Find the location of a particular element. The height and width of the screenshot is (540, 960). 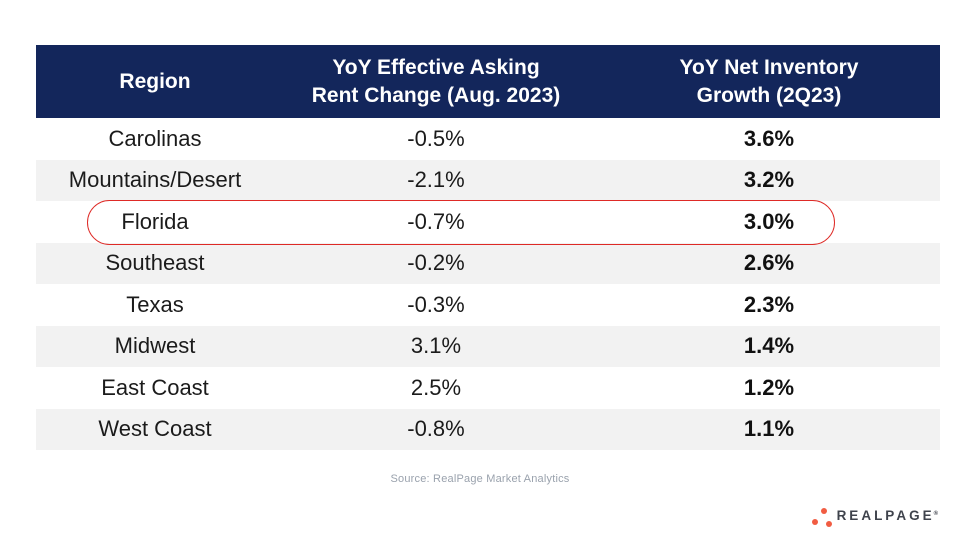

region-cell: Mountains/Desert is located at coordinates (155, 180).